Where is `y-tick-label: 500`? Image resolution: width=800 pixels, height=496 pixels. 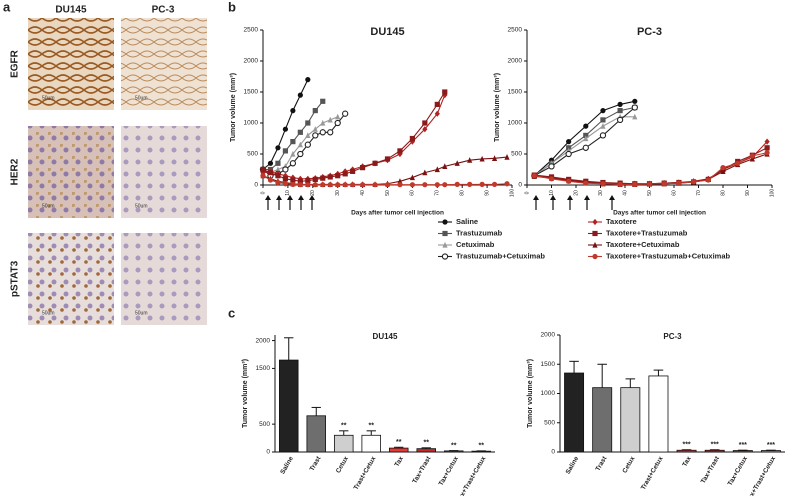 y-tick-label: 500 is located at coordinates (264, 424).